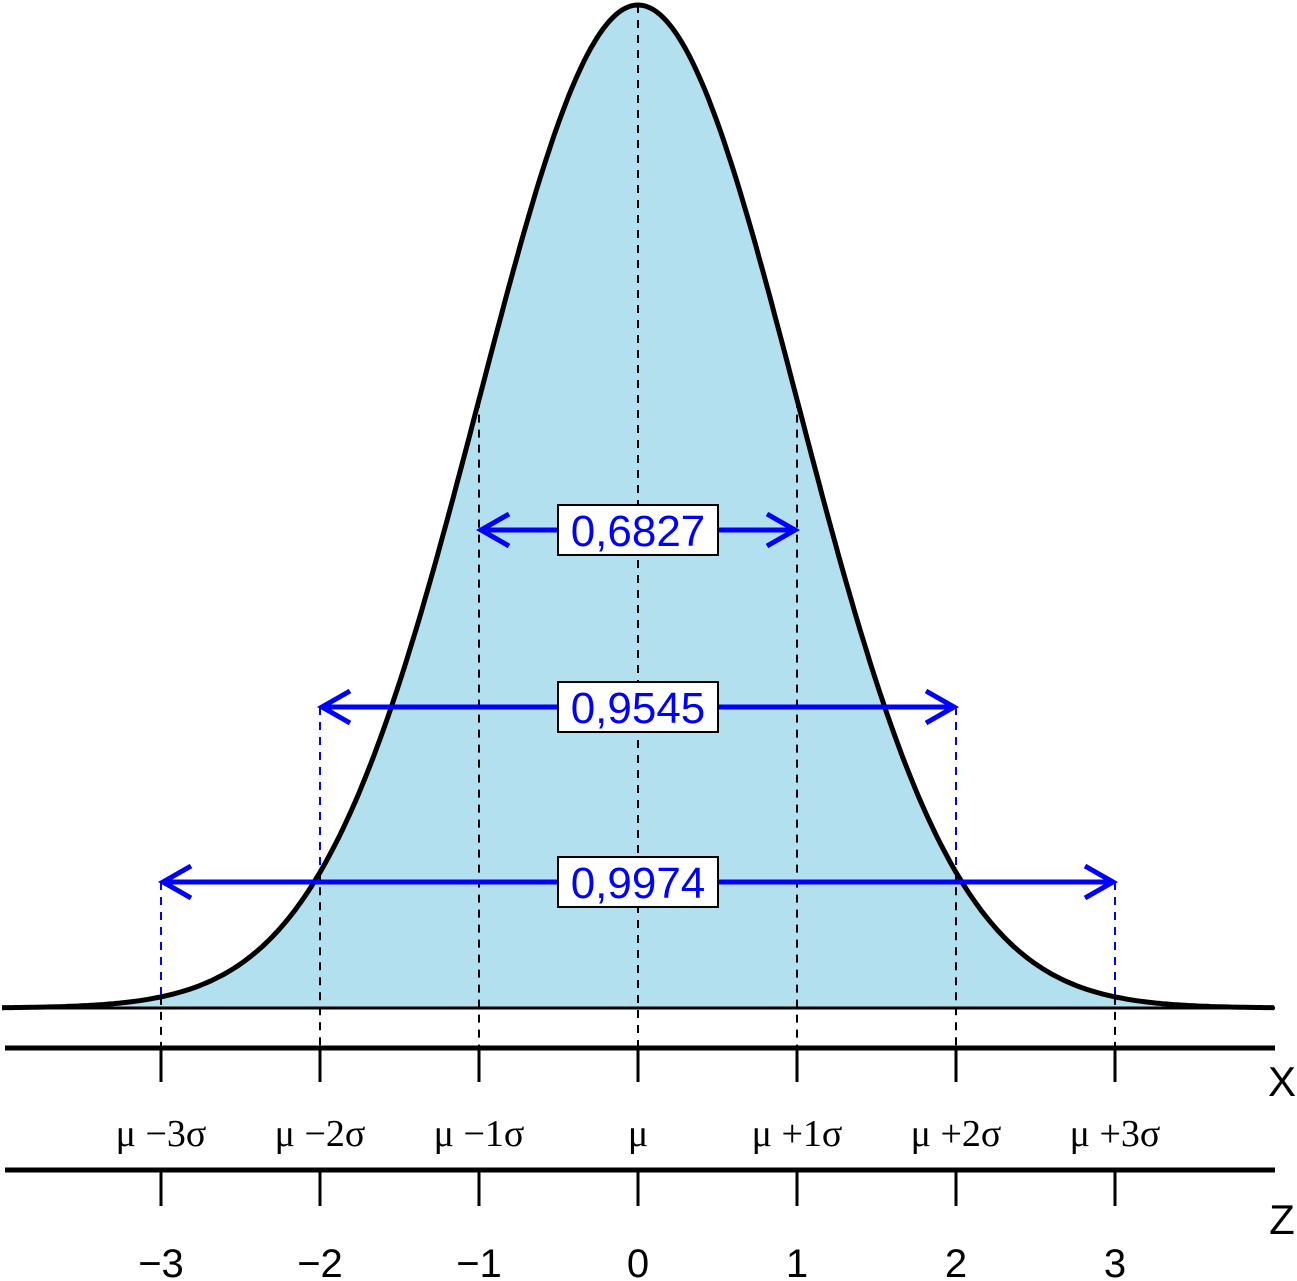 Image resolution: width=1297 pixels, height=1281 pixels. Describe the element at coordinates (797, 1134) in the screenshot. I see `x-tick-label: μ +1σ` at that location.